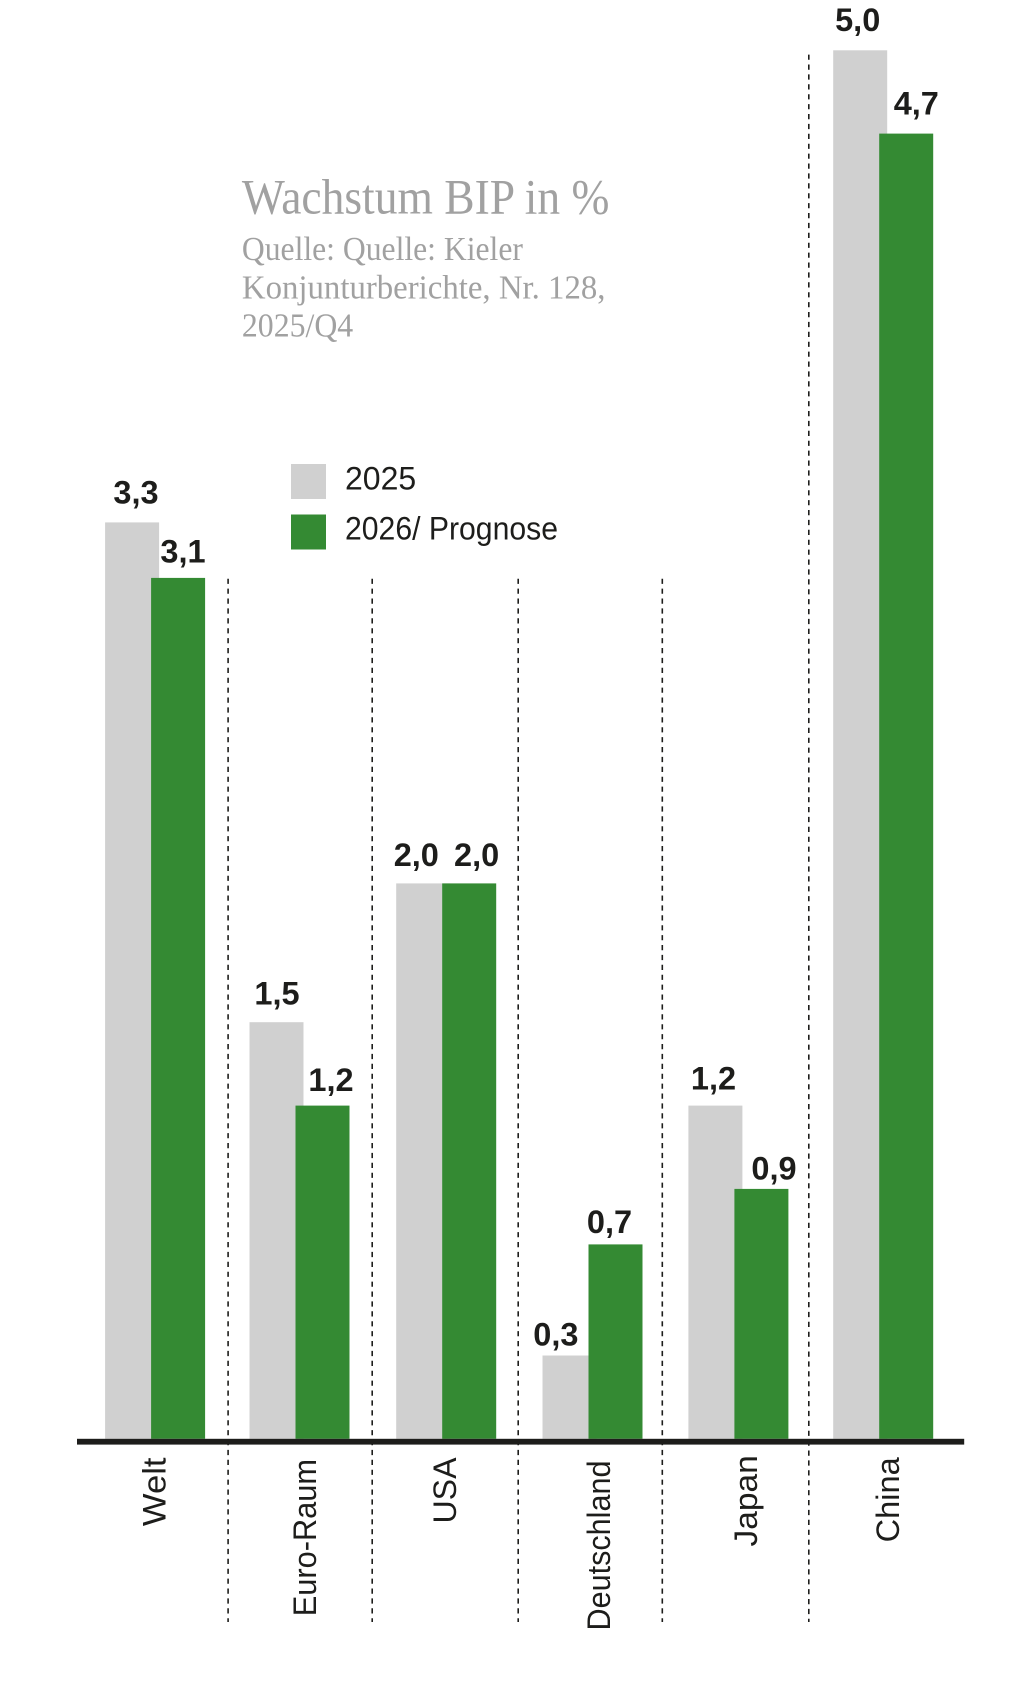  What do you see at coordinates (609, 1222) in the screenshot?
I see `svg-text: 0,7` at bounding box center [609, 1222].